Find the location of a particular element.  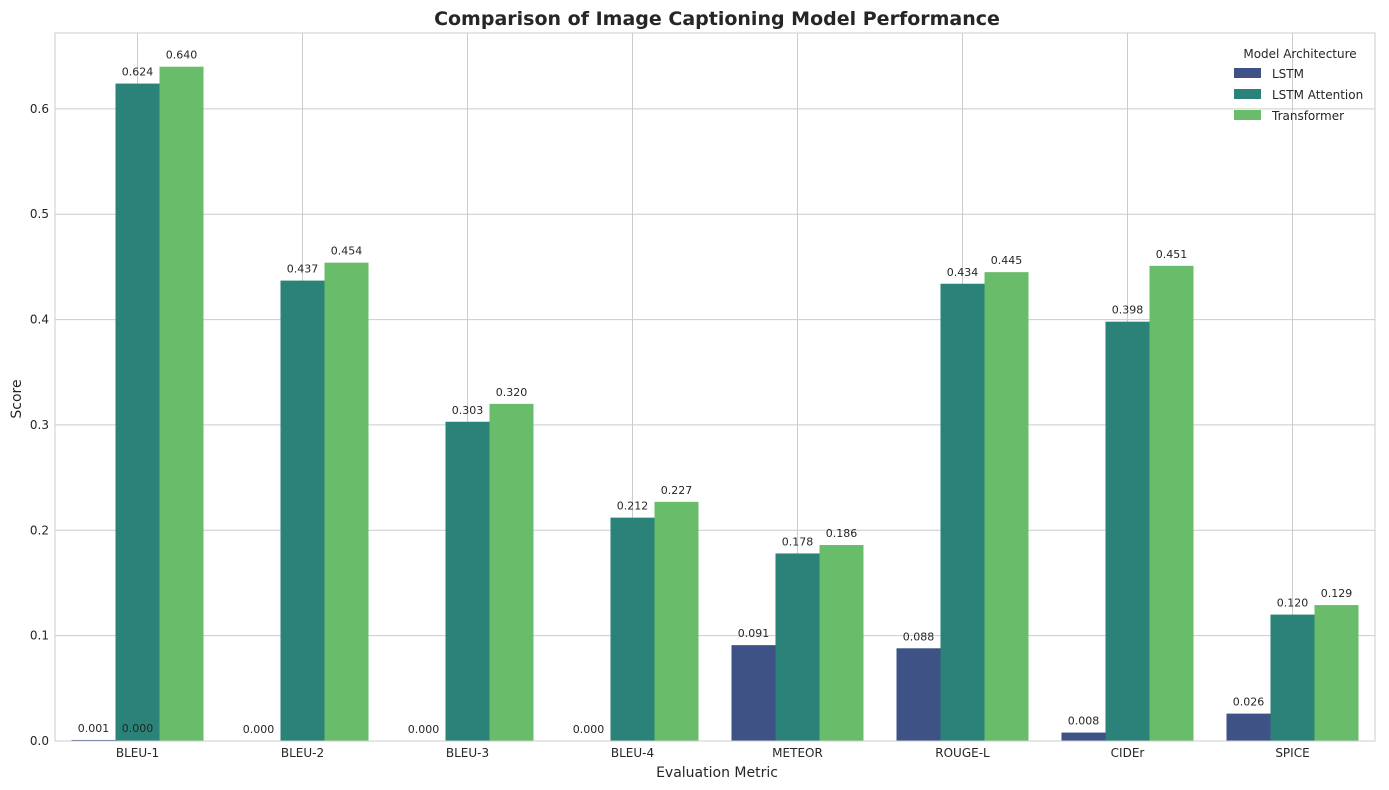

data-label: 0.091 is located at coordinates (754, 633).